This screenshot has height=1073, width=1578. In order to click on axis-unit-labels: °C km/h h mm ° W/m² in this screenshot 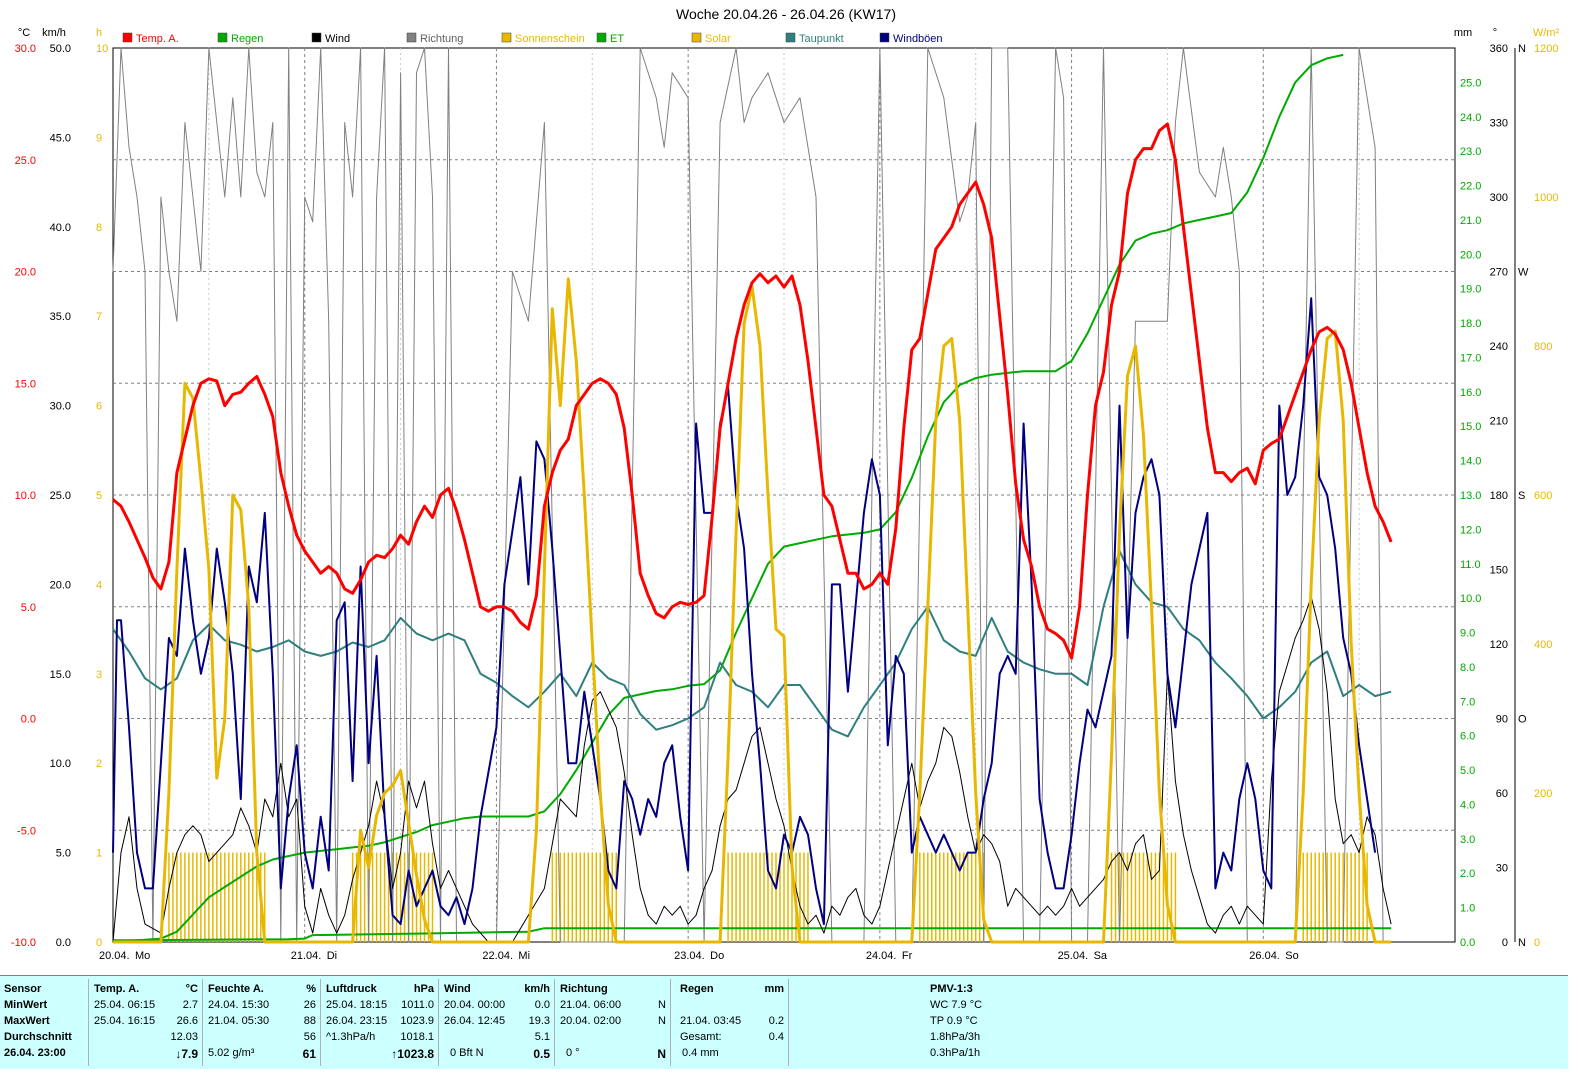, I will do `click(789, 33)`.